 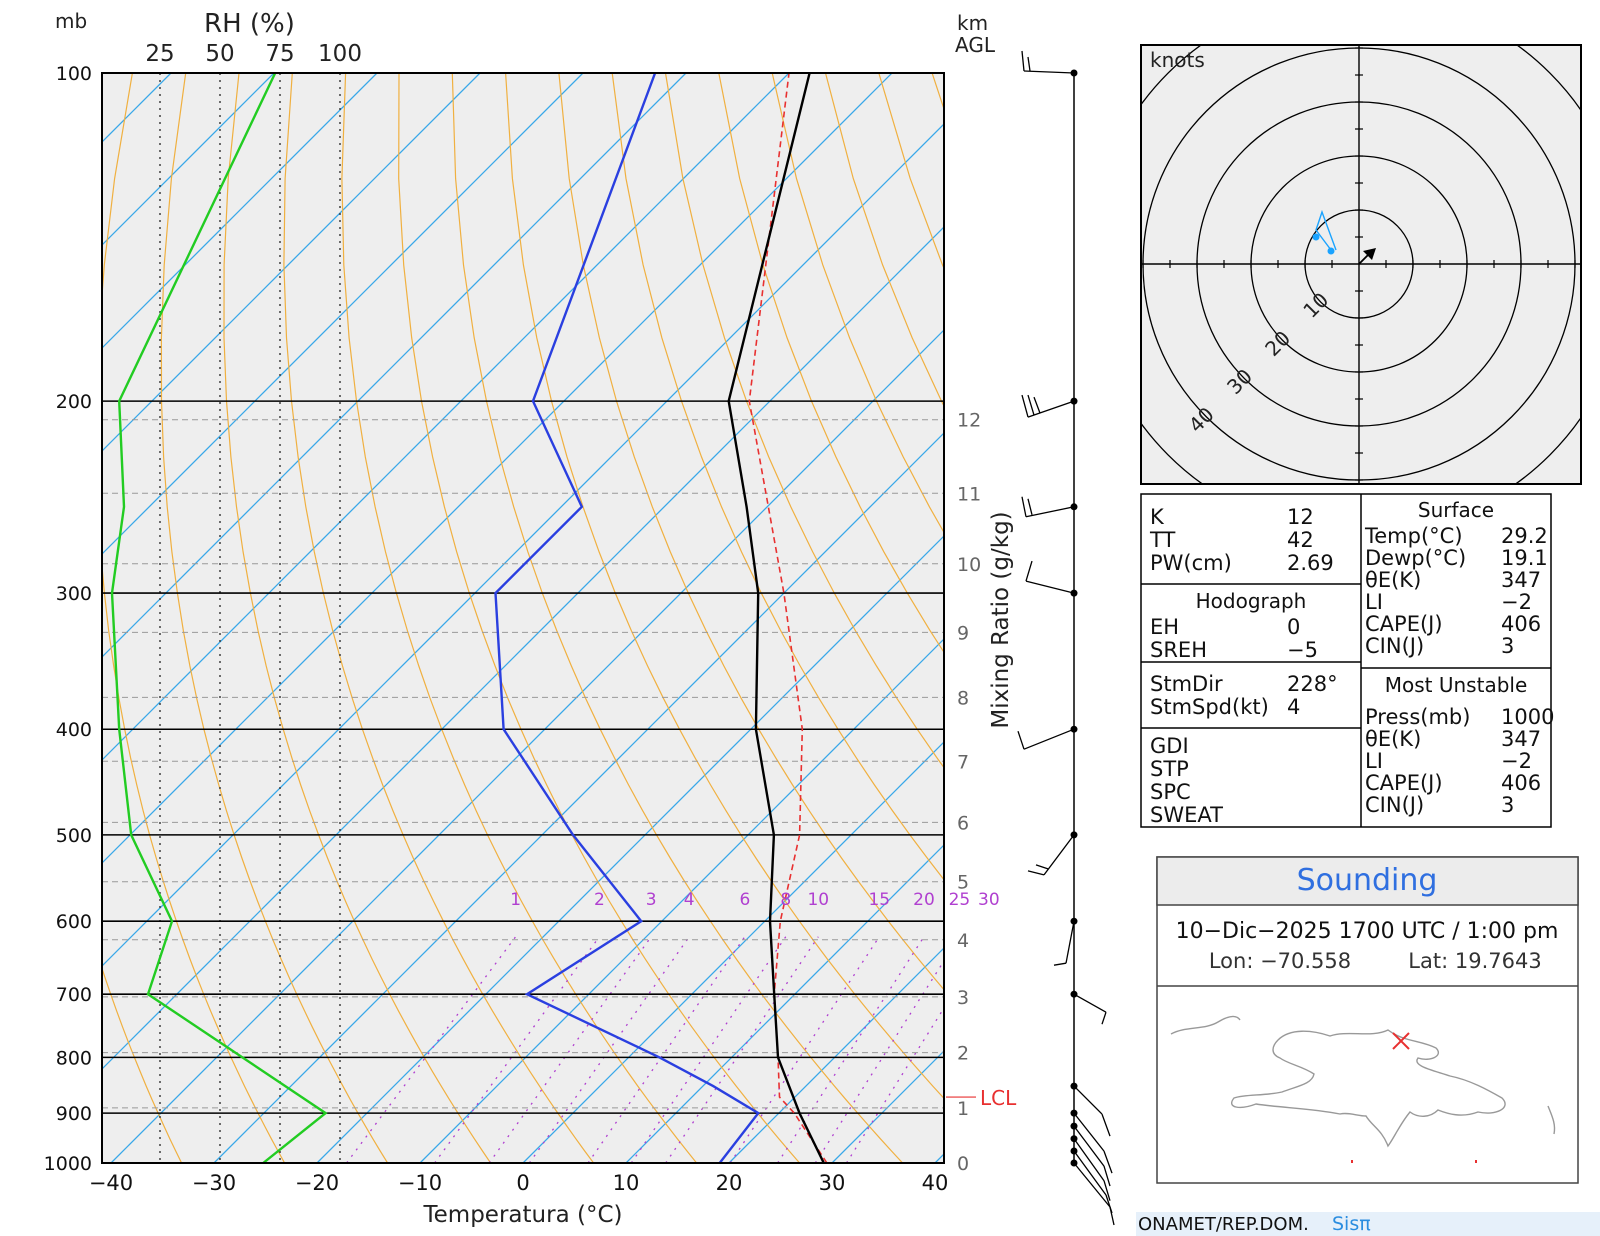 I want to click on storm-motion-vector, so click(x=1364, y=259).